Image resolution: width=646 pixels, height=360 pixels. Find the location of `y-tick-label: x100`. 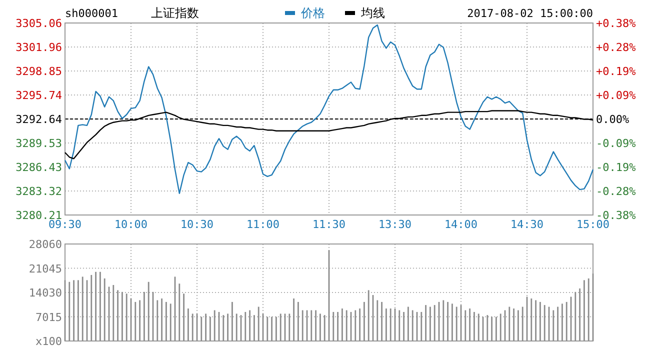

y-tick-label: x100 is located at coordinates (49, 341).